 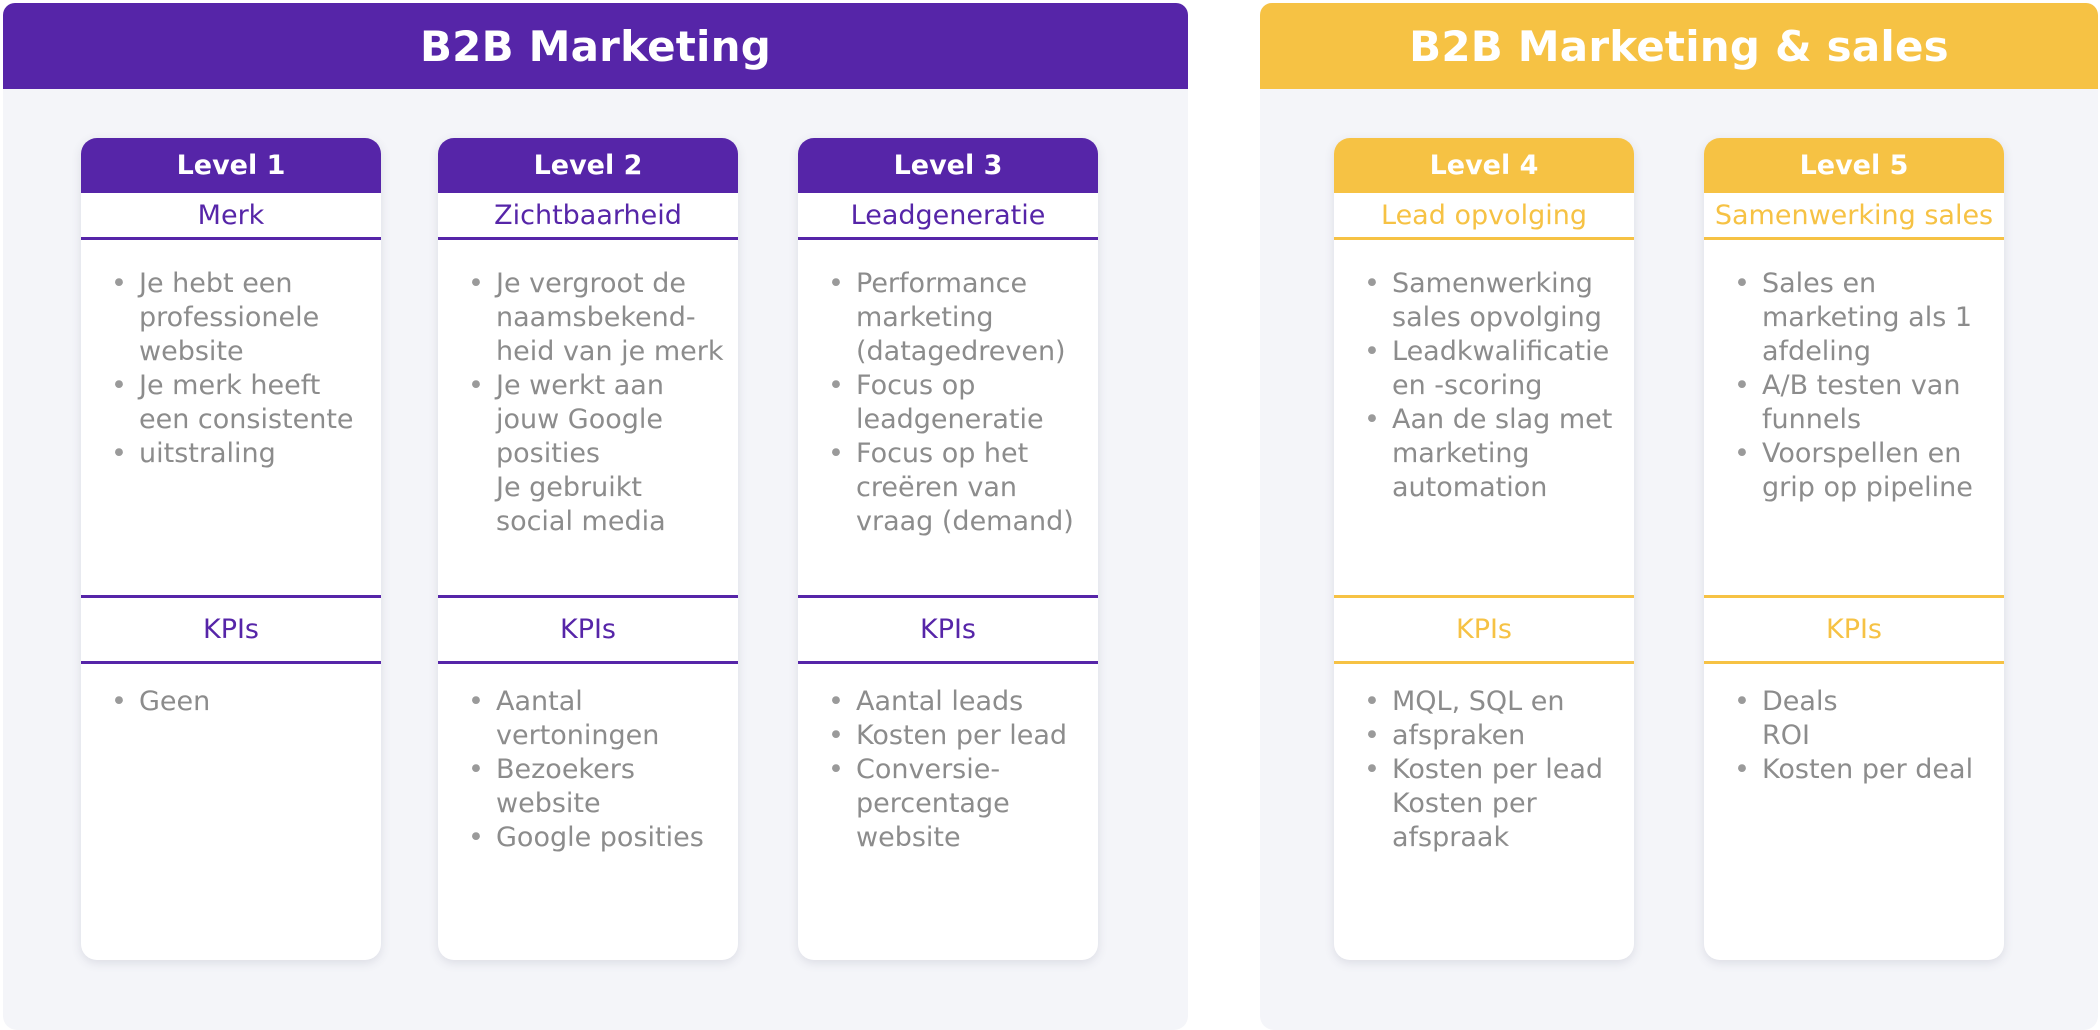 What do you see at coordinates (240, 702) in the screenshot?
I see `kpi-item: Geen` at bounding box center [240, 702].